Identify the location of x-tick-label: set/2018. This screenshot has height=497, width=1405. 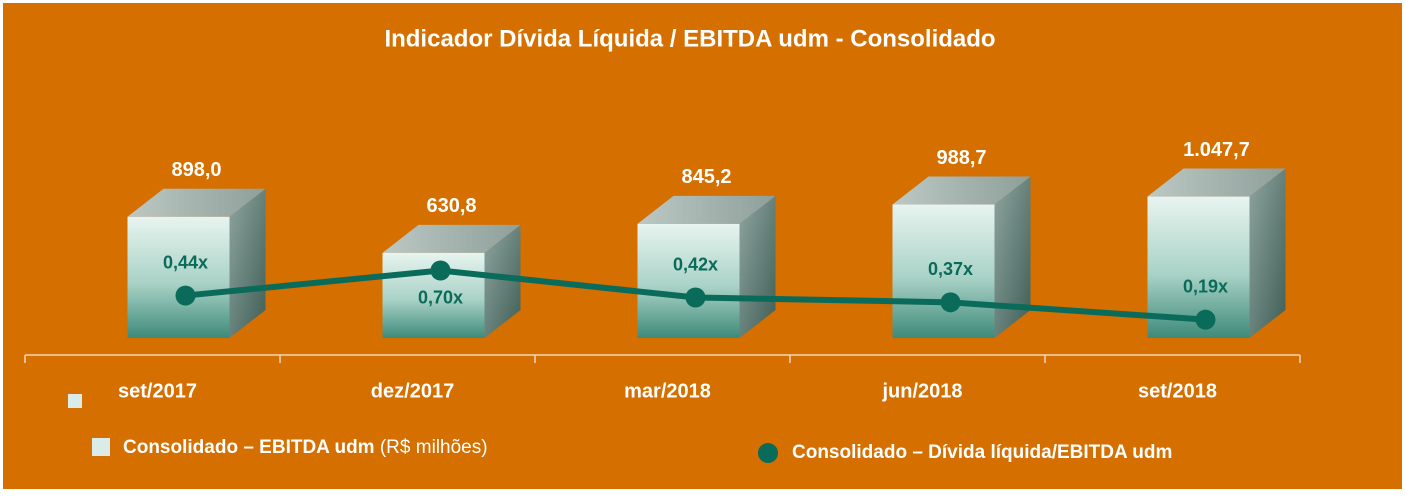
(1177, 391).